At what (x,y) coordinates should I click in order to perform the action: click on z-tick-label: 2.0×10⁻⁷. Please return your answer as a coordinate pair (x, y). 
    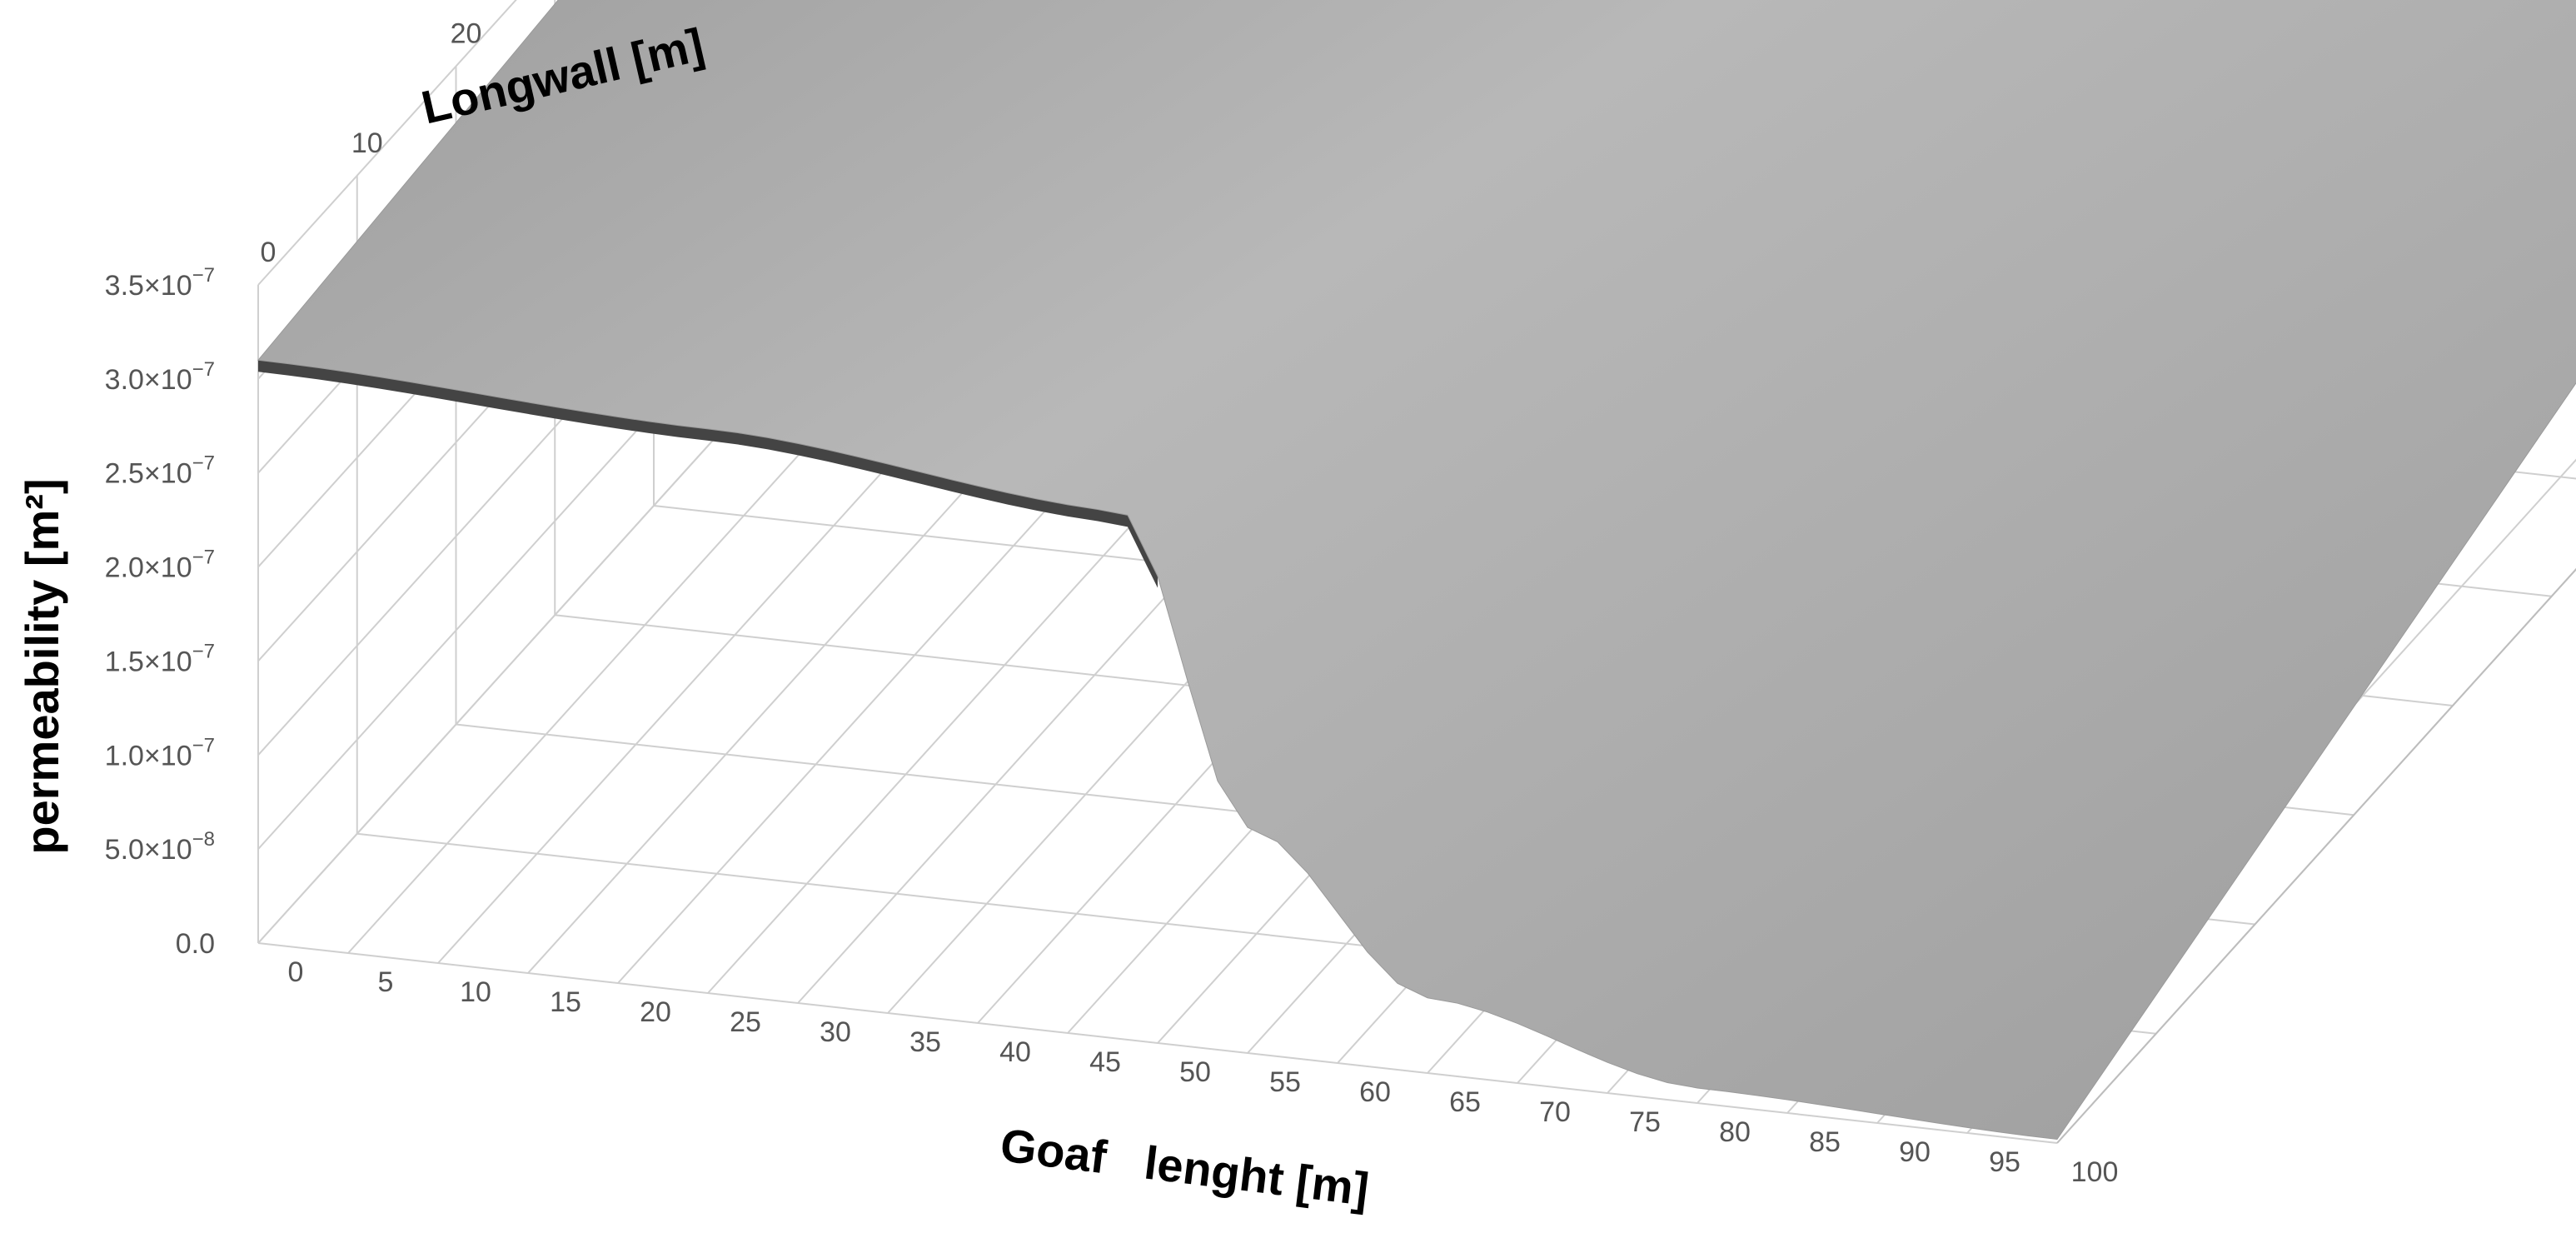
    Looking at the image, I should click on (160, 565).